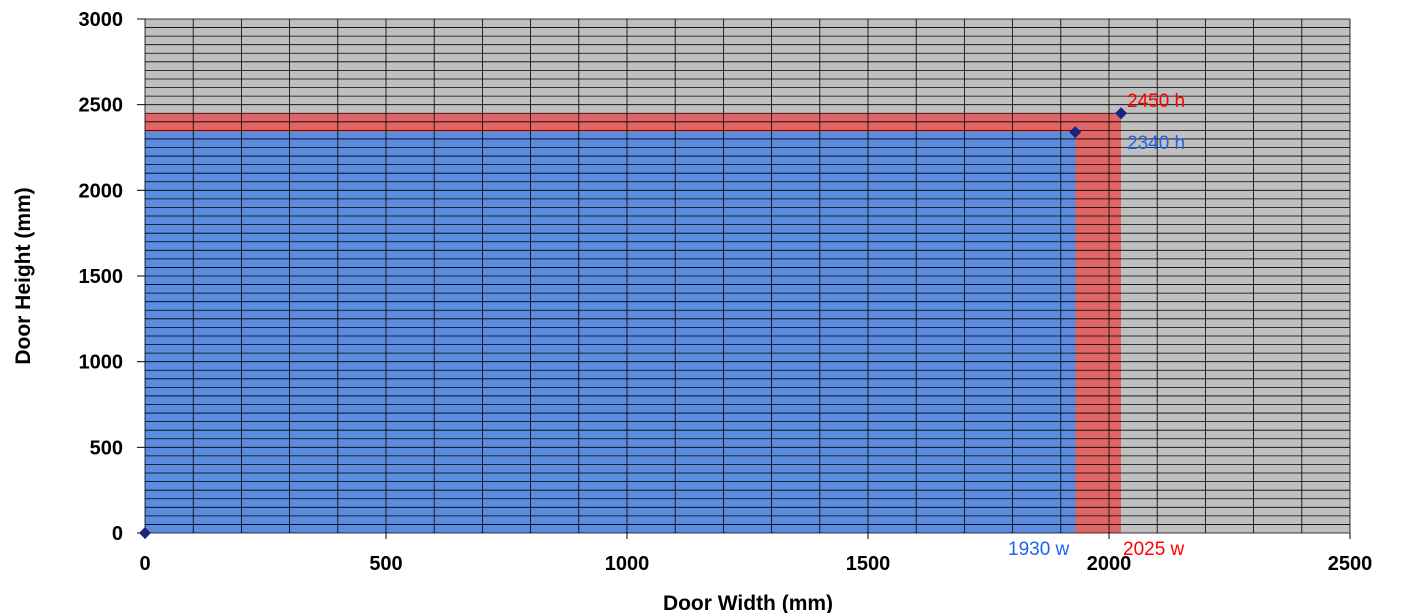 This screenshot has width=1402, height=613. I want to click on y-tick-label: 500, so click(106, 448).